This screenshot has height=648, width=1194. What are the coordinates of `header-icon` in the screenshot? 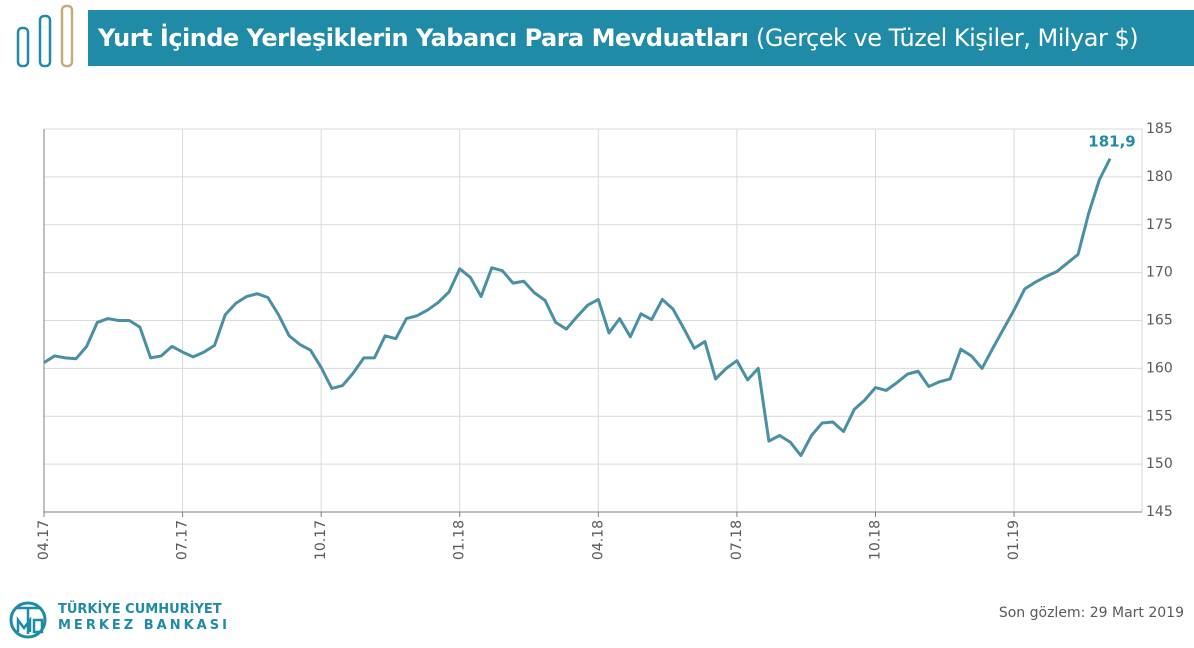 It's located at (45, 36).